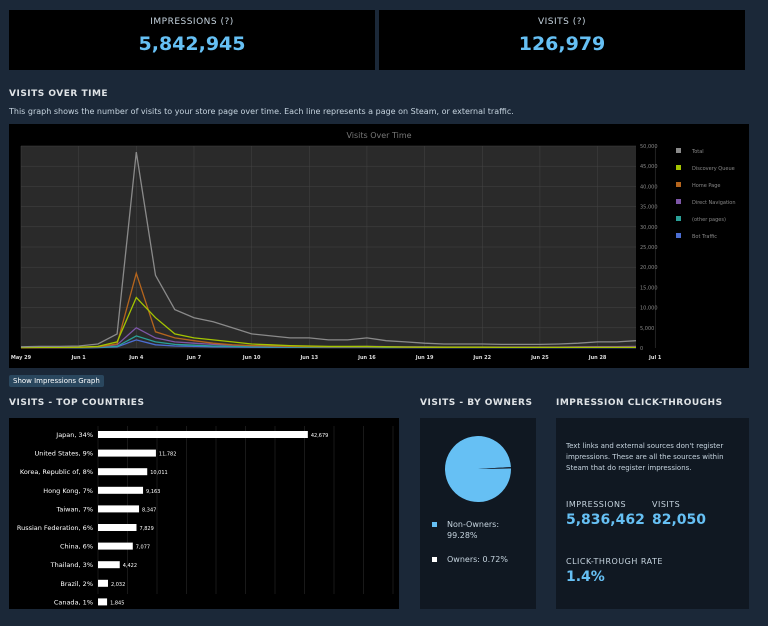 The height and width of the screenshot is (626, 768). Describe the element at coordinates (251, 358) in the screenshot. I see `x-tick-label: Jun 10` at that location.